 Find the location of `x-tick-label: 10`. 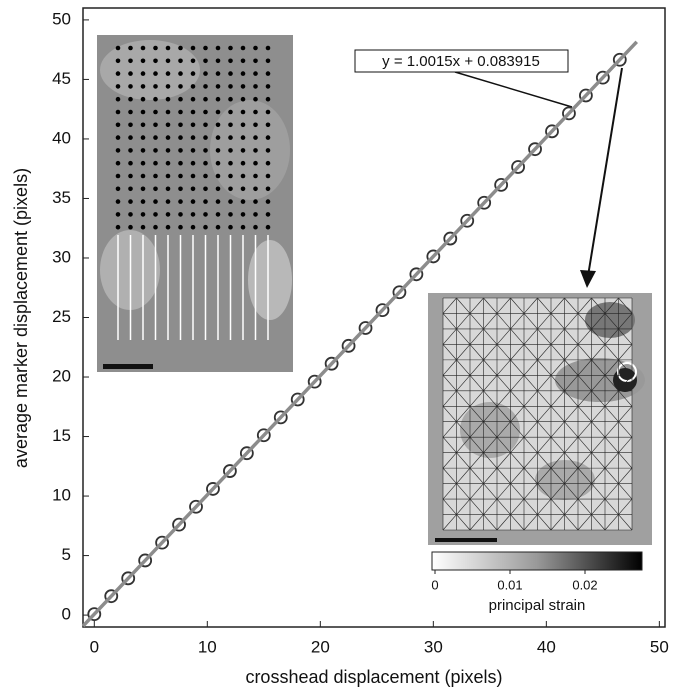

x-tick-label: 10 is located at coordinates (207, 646).